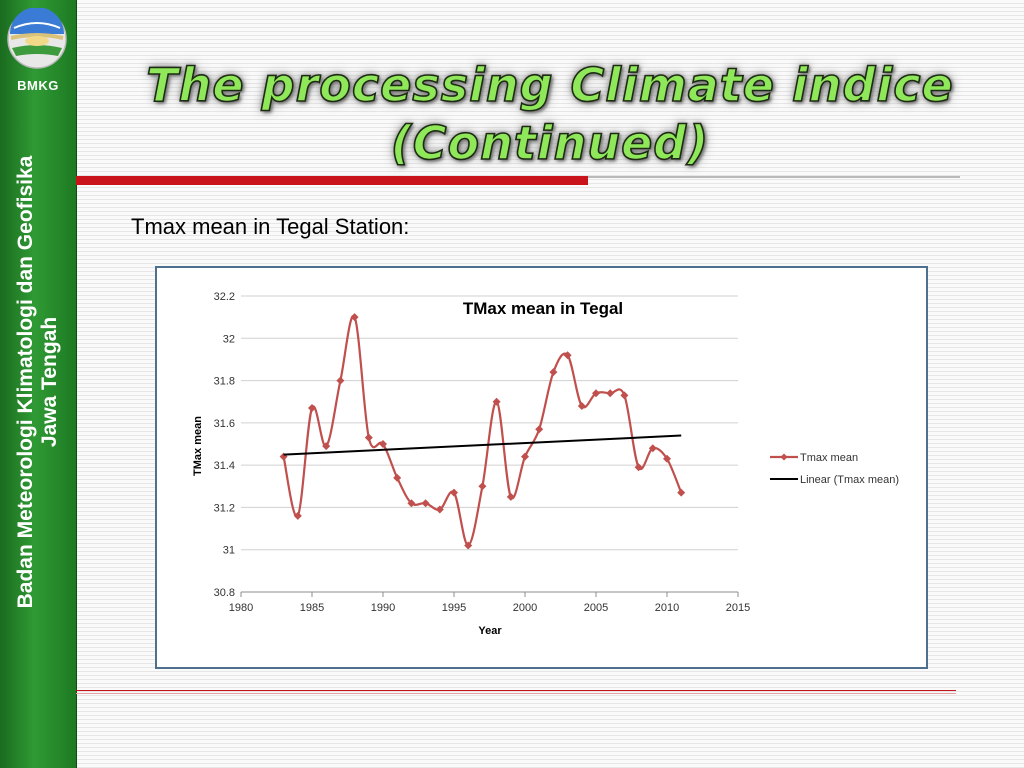 This screenshot has width=1024, height=768. Describe the element at coordinates (37, 38) in the screenshot. I see `bmkg-logo-icon` at that location.